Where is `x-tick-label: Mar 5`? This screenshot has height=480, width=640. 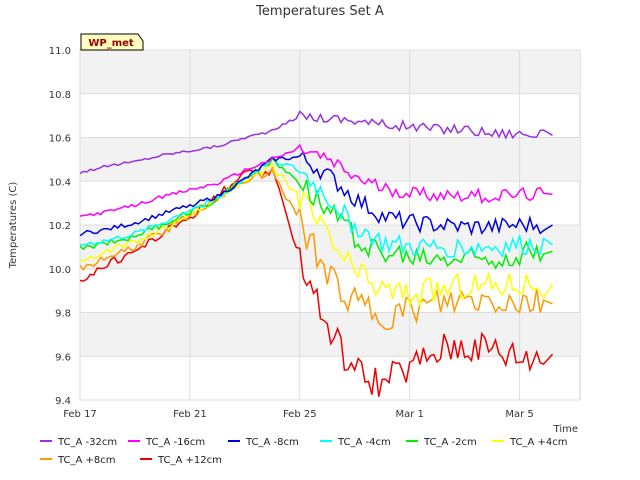
x-tick-label: Mar 5 is located at coordinates (519, 414).